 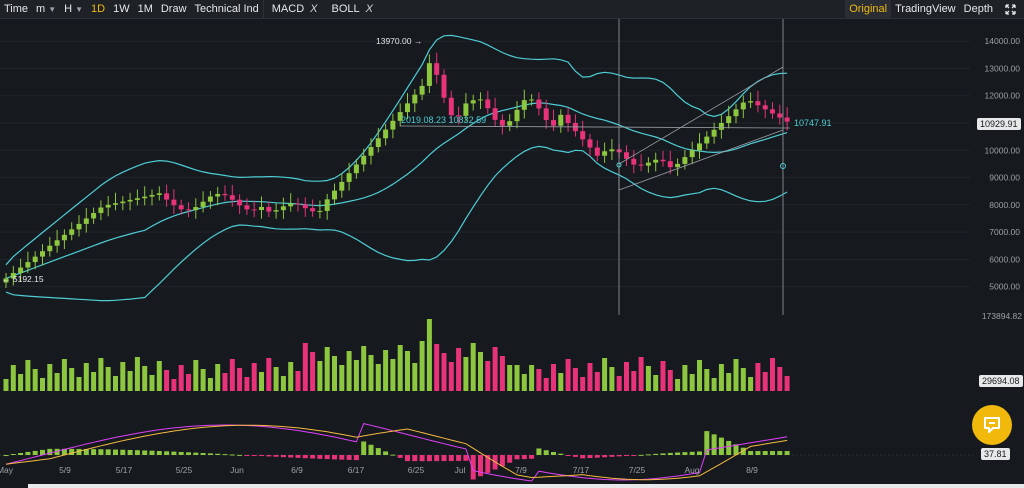 What do you see at coordinates (369, 9) in the screenshot?
I see `remove-boll-icon: X` at bounding box center [369, 9].